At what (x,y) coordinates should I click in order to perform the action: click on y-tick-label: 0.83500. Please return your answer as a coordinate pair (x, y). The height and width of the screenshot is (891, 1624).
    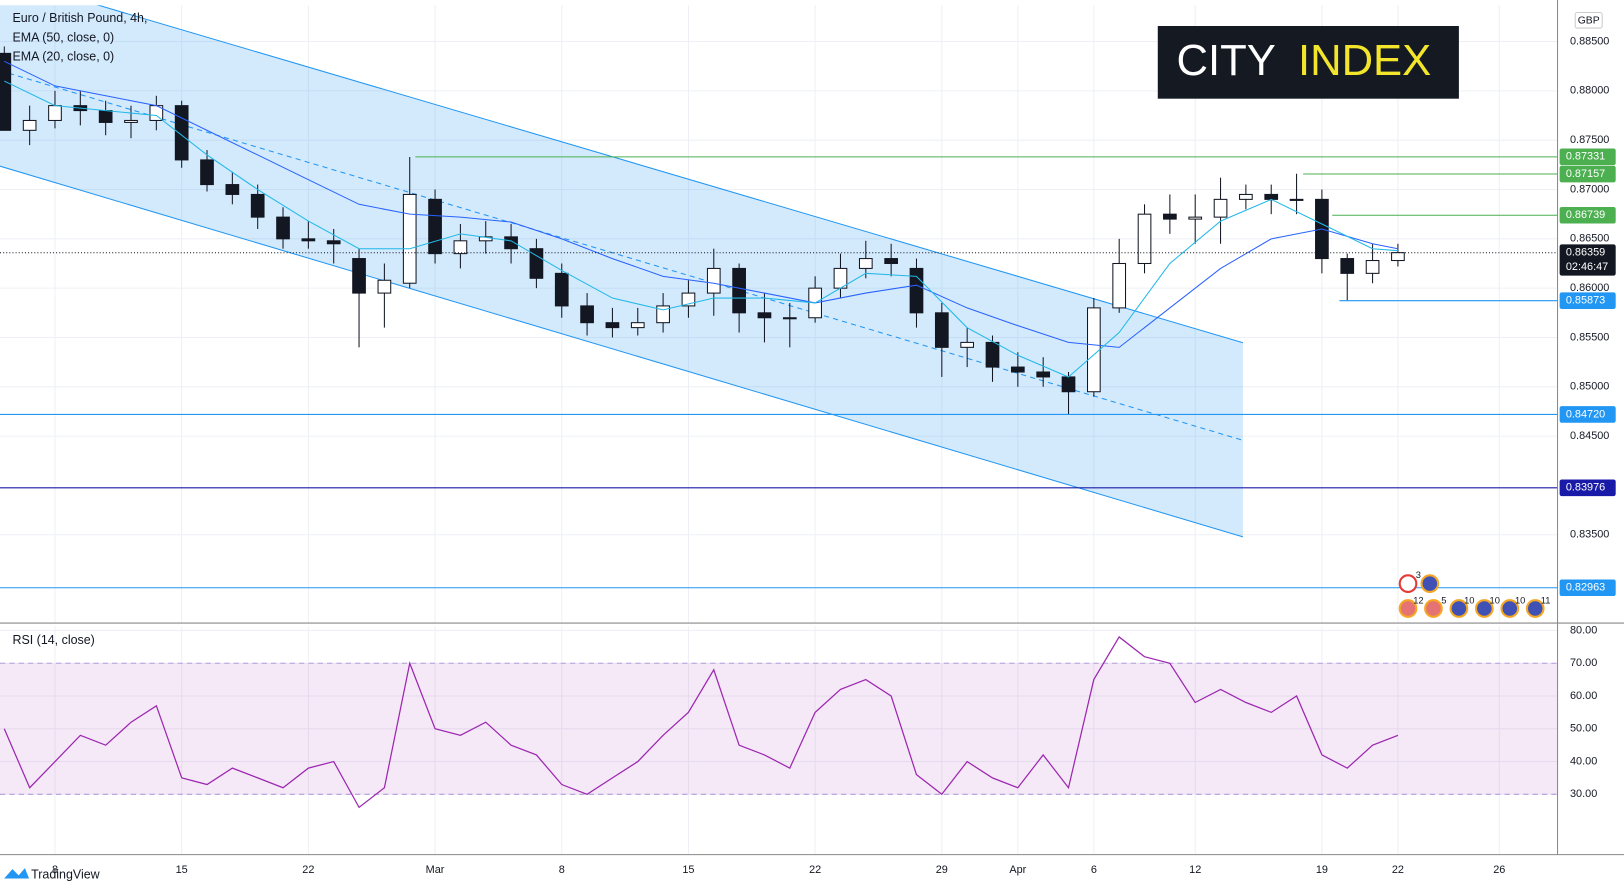
    Looking at the image, I should click on (1589, 535).